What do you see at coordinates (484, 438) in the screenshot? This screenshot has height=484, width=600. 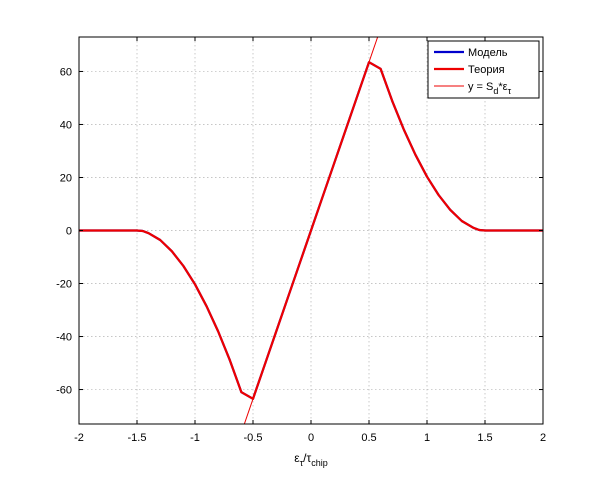 I see `x-tick-label: 1.5` at bounding box center [484, 438].